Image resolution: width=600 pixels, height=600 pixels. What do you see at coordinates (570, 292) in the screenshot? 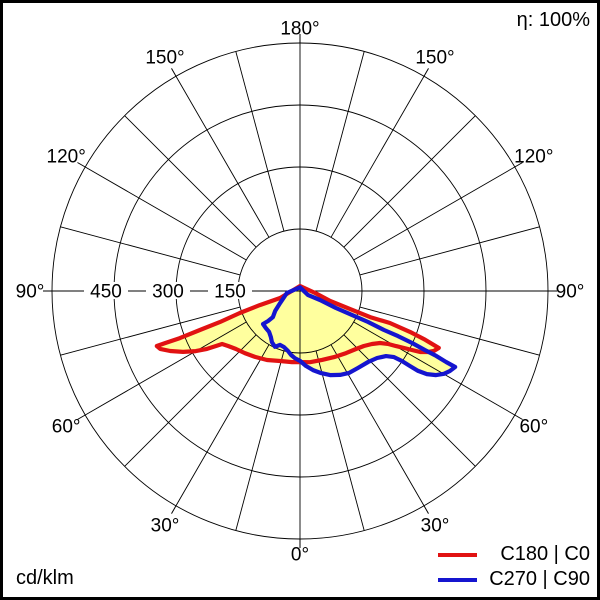
I see `angle-label-90: 90°` at bounding box center [570, 292].